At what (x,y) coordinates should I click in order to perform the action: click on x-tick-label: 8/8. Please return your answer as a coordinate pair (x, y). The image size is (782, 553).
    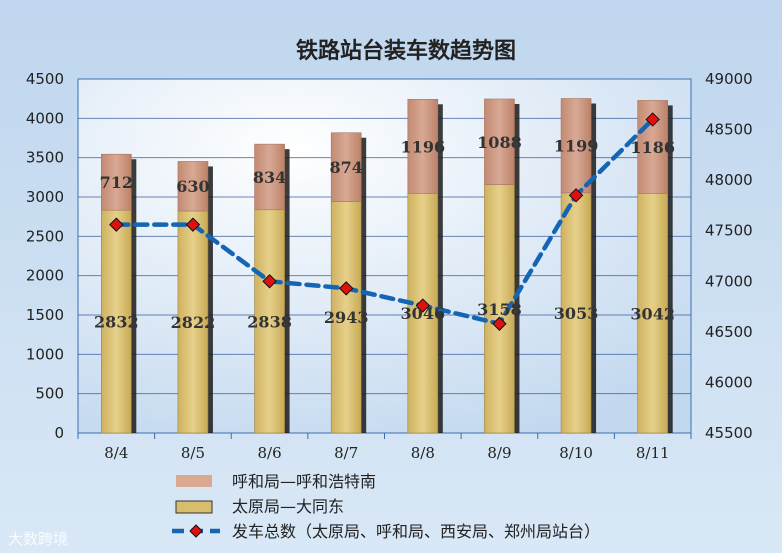
    Looking at the image, I should click on (423, 453).